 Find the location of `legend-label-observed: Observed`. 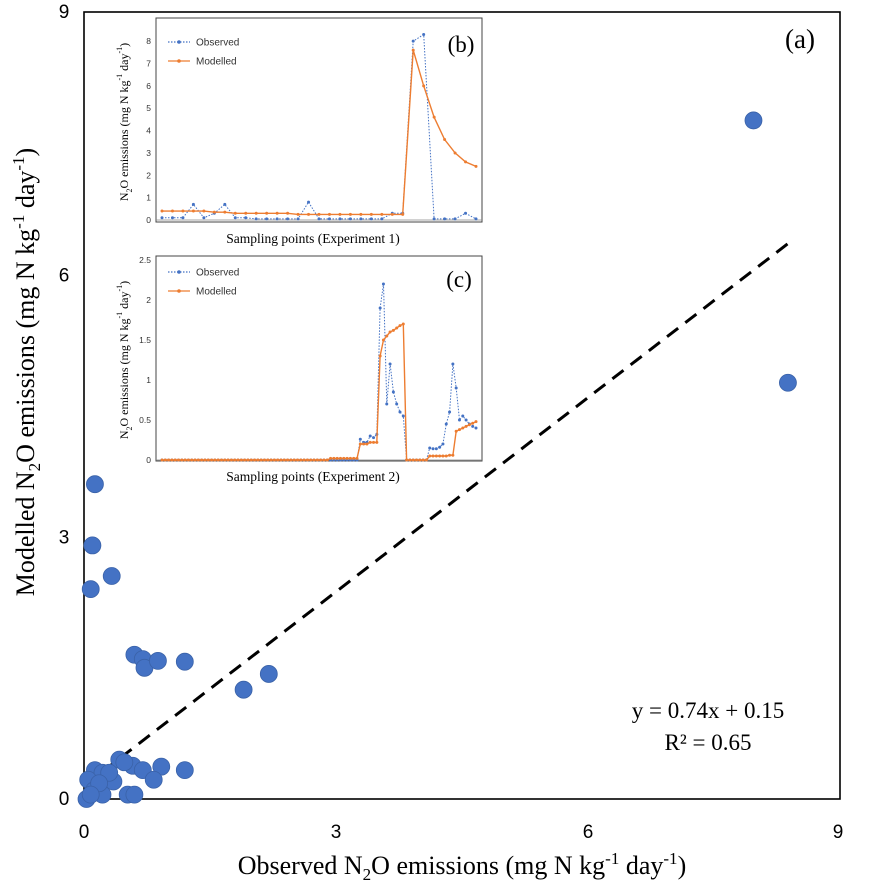

legend-label-observed: Observed is located at coordinates (217, 43).